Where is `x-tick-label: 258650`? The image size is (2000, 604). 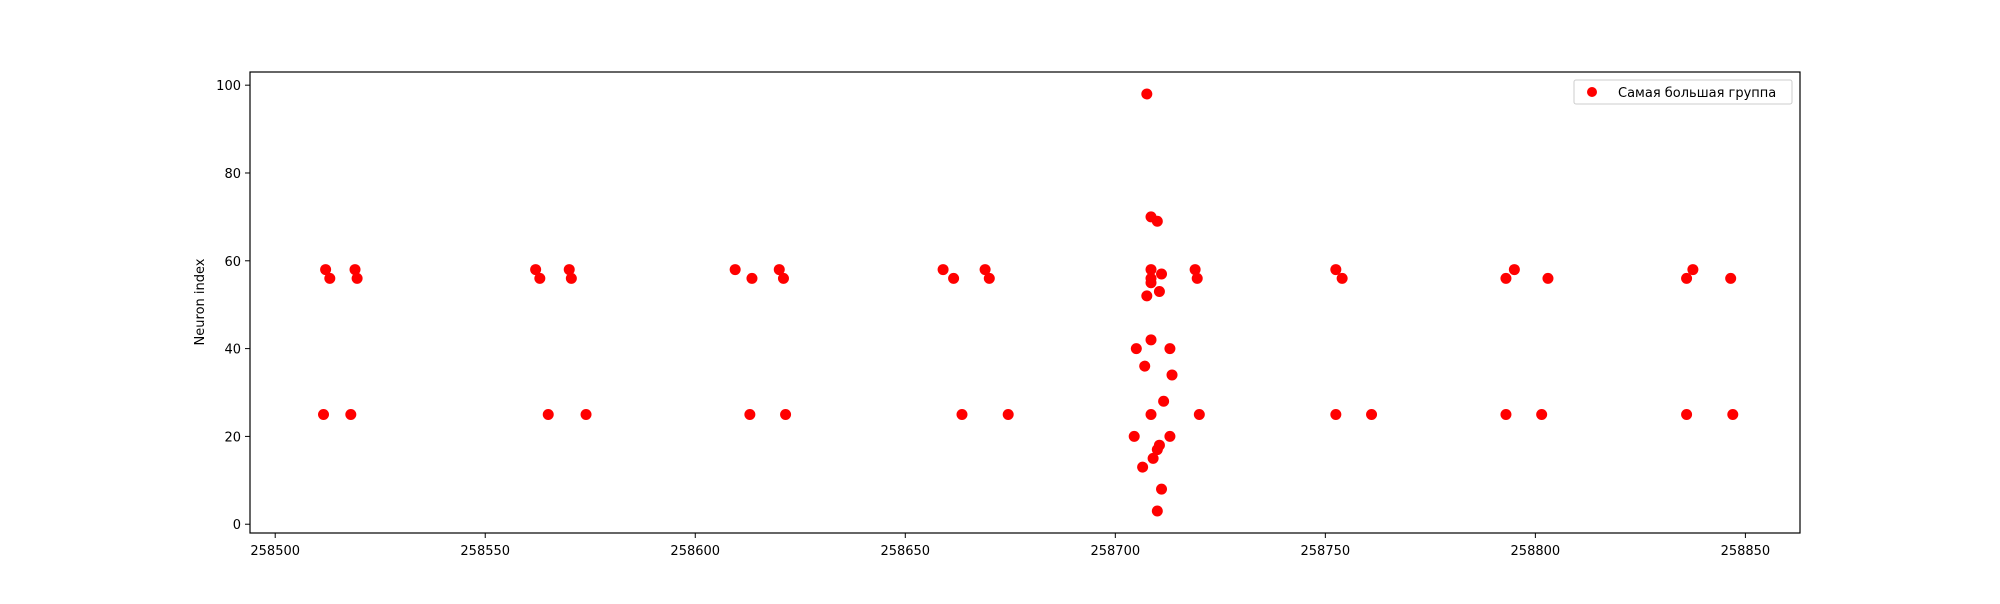
x-tick-label: 258650 is located at coordinates (905, 551).